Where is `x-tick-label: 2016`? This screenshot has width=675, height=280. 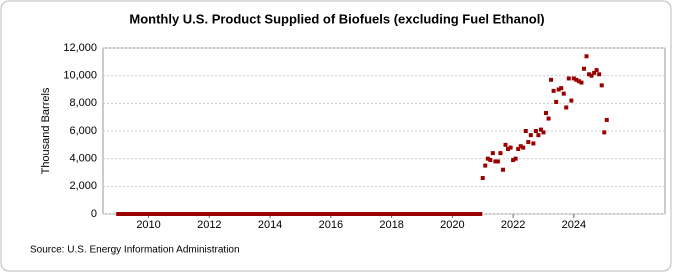
x-tick-label: 2016 is located at coordinates (331, 225).